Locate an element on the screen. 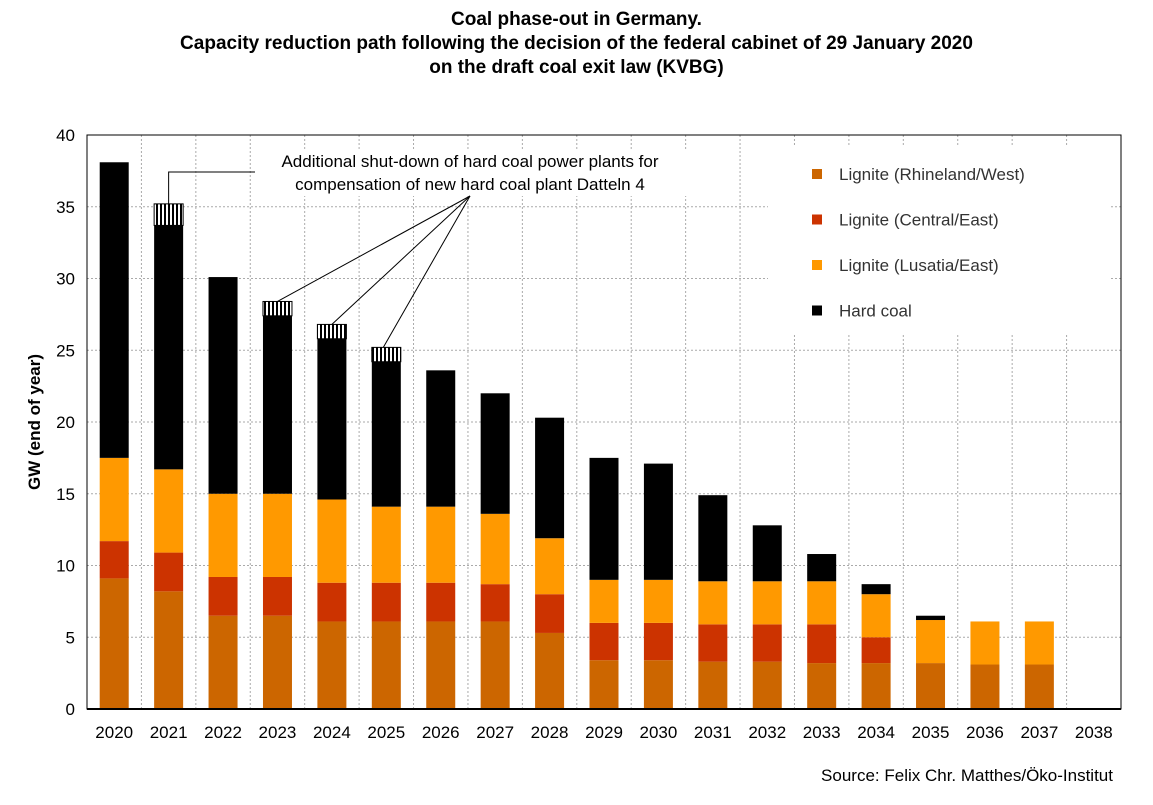 The height and width of the screenshot is (805, 1153). legend-box is located at coordinates (939, 240).